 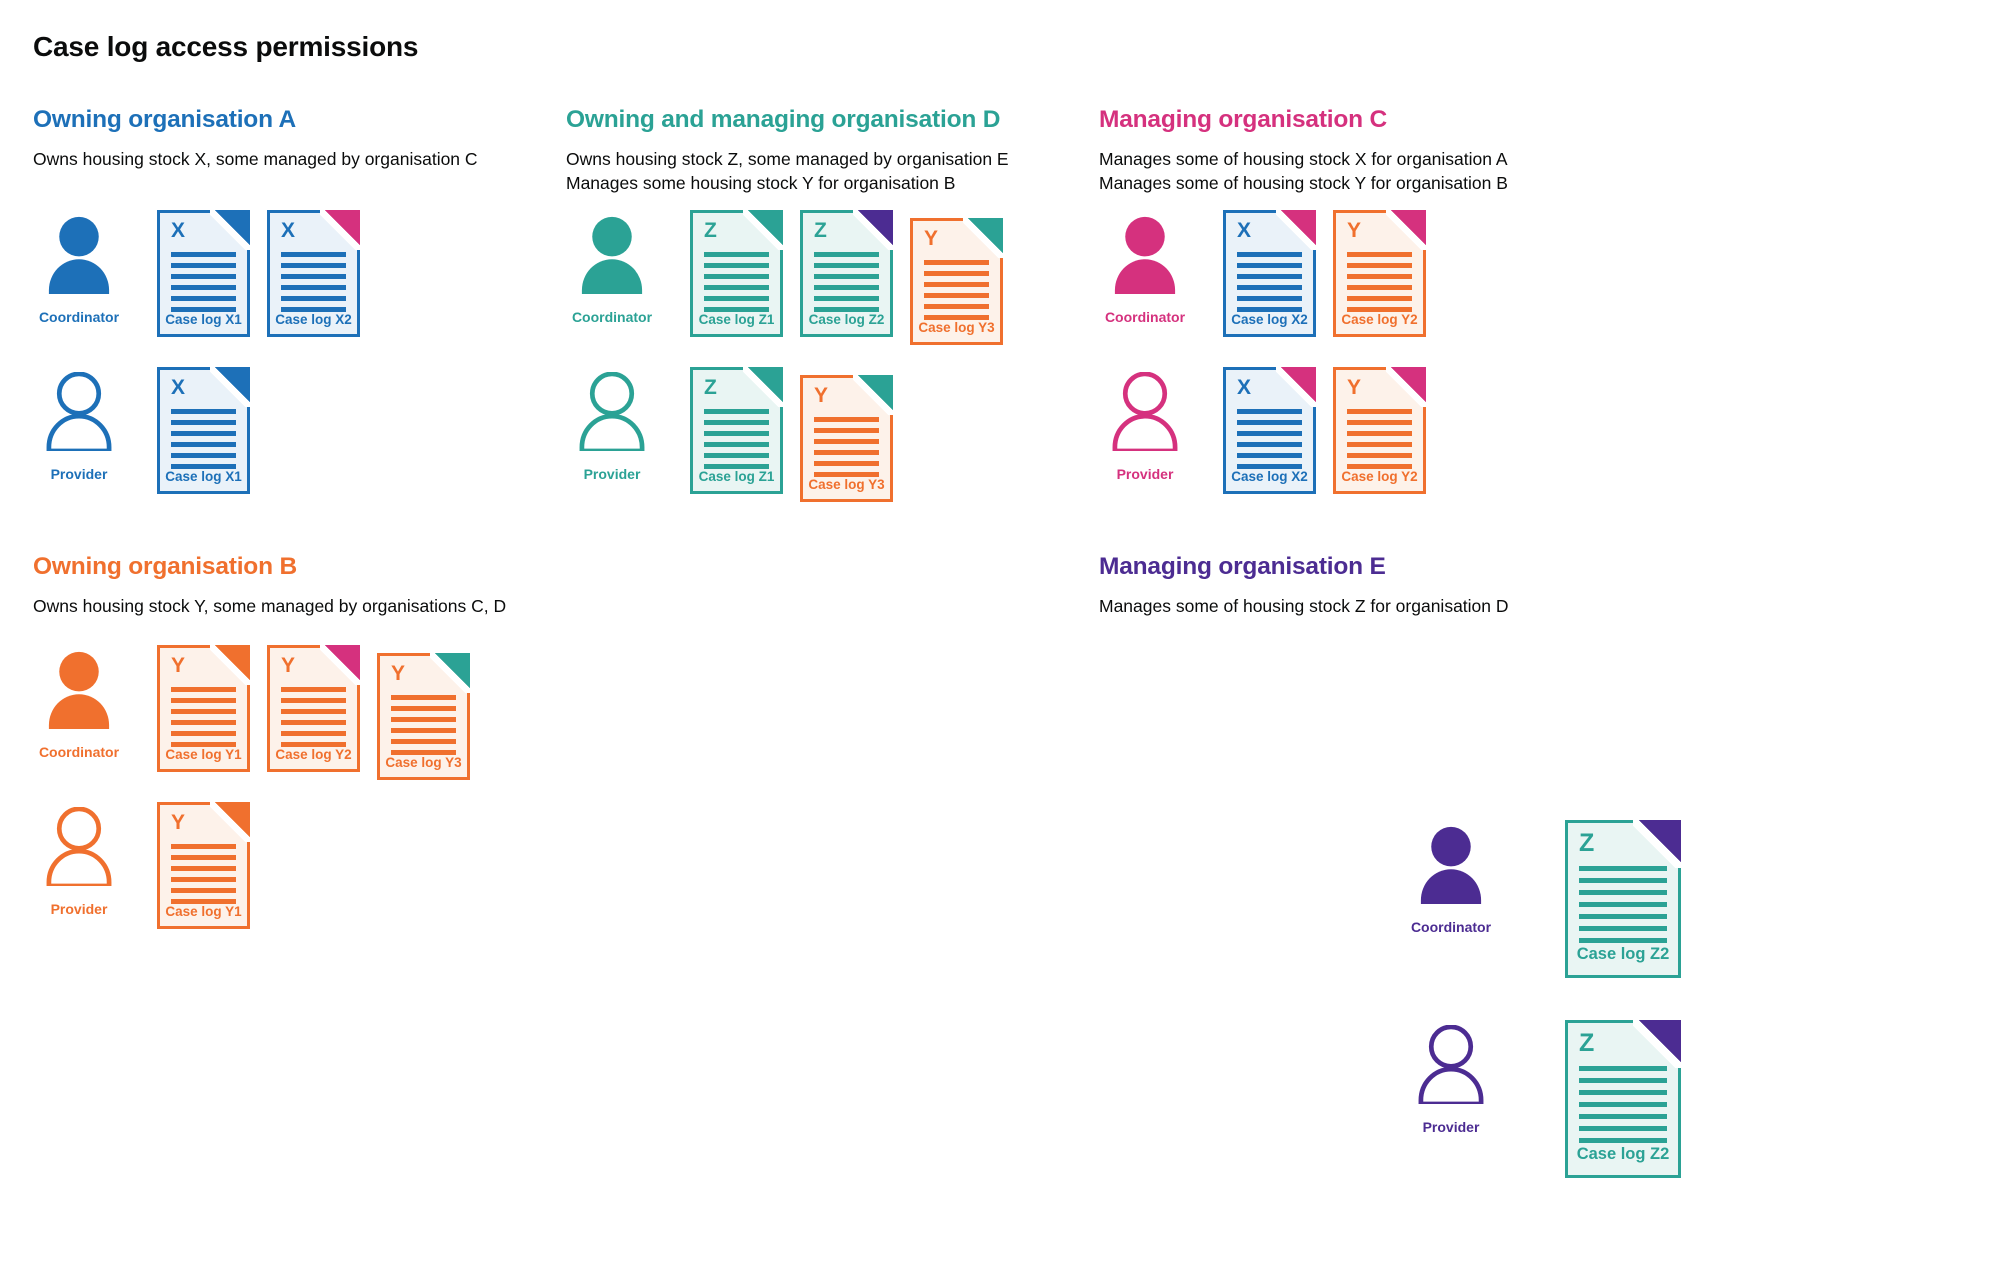 I want to click on case-log-doc: X Case log X2, so click(x=313, y=273).